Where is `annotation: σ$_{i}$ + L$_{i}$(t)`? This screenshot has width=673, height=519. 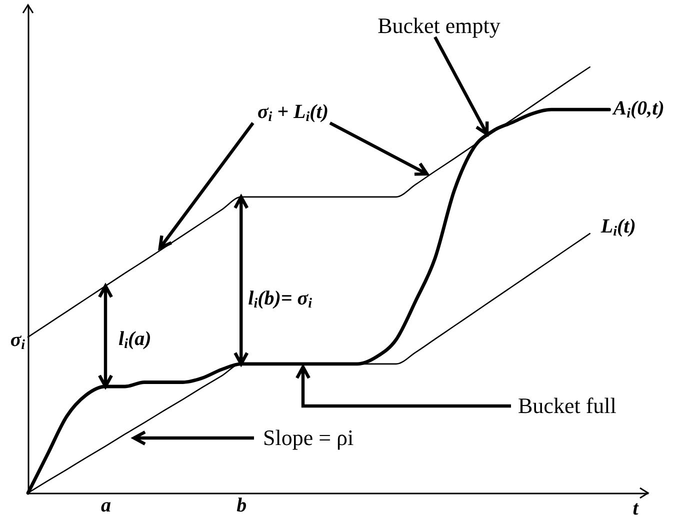 annotation: σ$_{i}$ + L$_{i}$(t) is located at coordinates (293, 113).